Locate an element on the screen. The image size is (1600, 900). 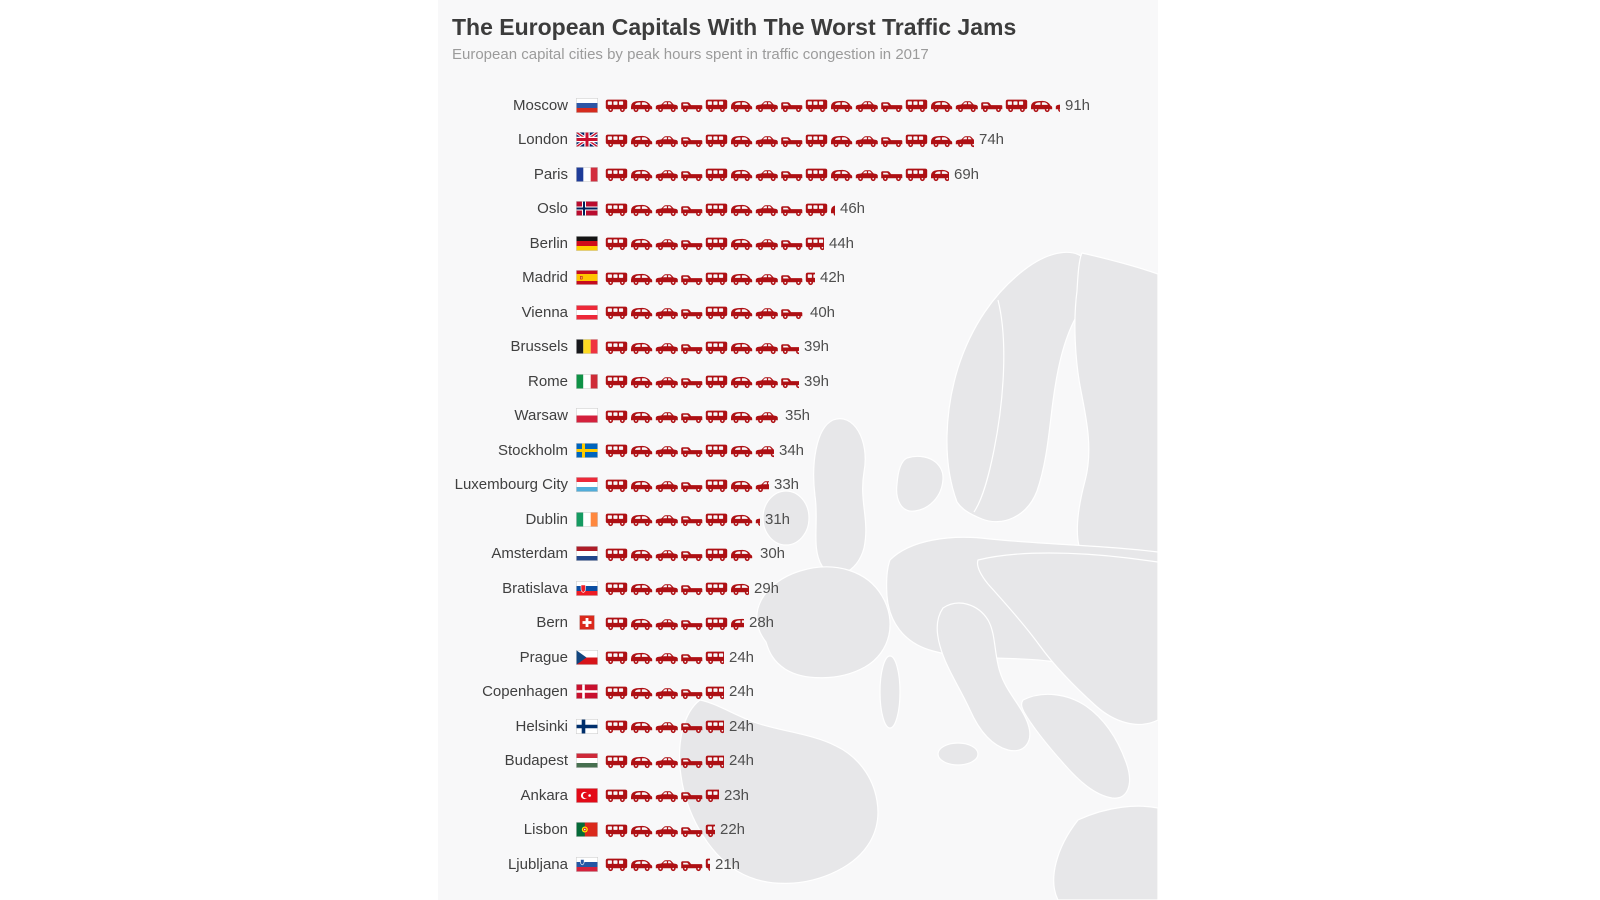
city-label: Amsterdam is located at coordinates (529, 554).